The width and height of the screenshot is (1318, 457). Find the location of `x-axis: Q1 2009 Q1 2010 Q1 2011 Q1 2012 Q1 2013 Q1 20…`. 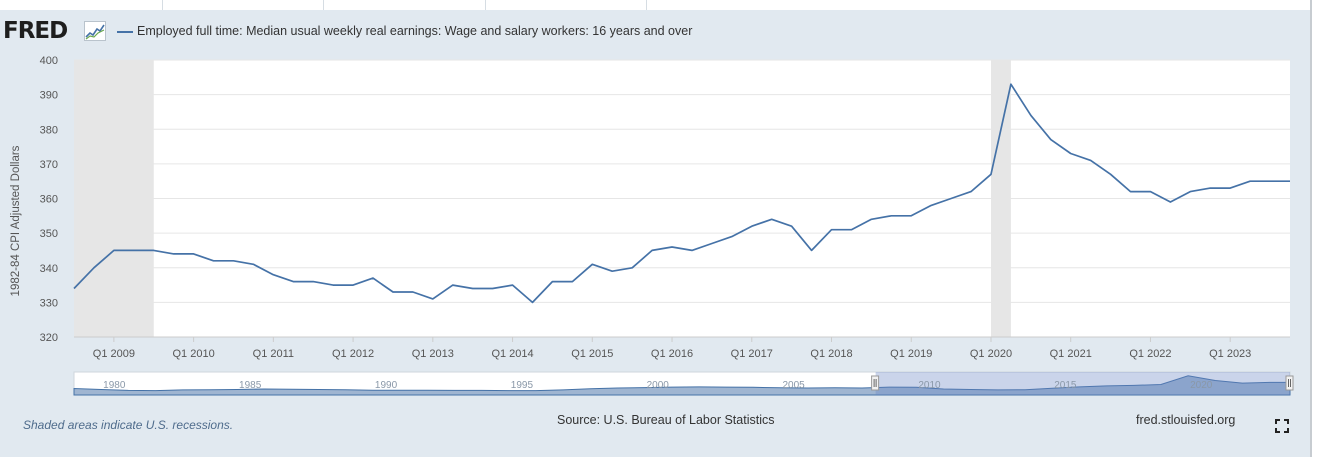

x-axis: Q1 2009 Q1 2010 Q1 2011 Q1 2012 Q1 2013 Q1 20… is located at coordinates (682, 348).